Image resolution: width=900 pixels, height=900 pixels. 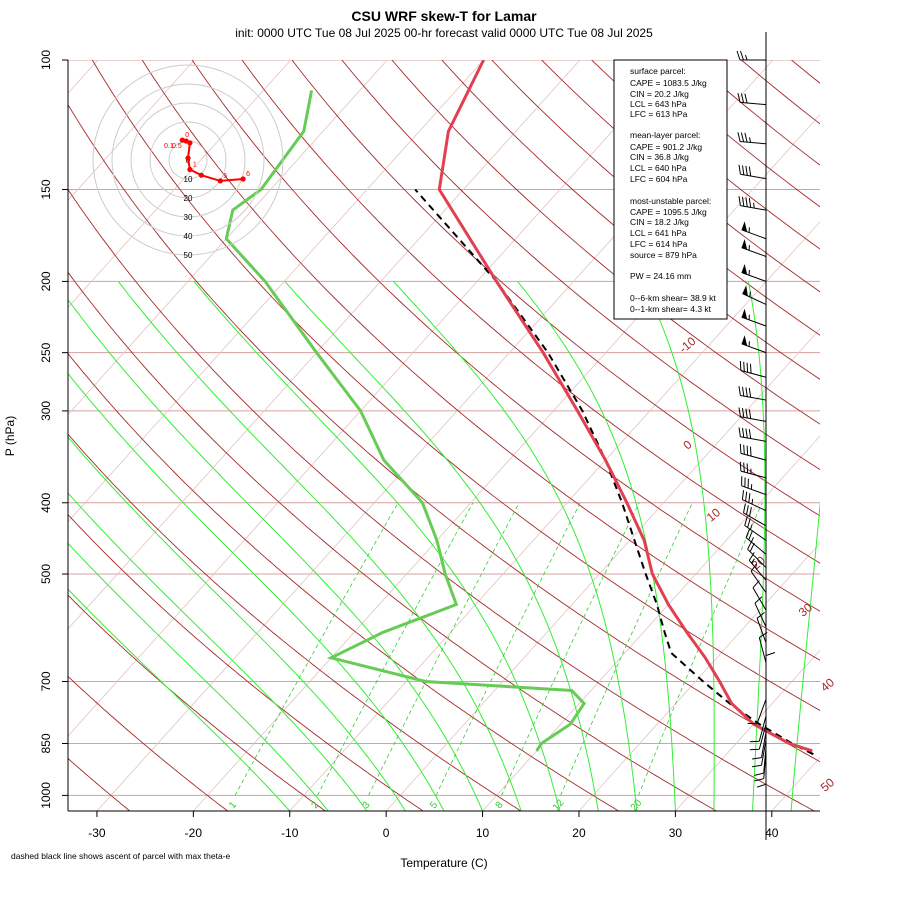 I want to click on surface-lcl: LCL = 643 hPa, so click(x=658, y=104).